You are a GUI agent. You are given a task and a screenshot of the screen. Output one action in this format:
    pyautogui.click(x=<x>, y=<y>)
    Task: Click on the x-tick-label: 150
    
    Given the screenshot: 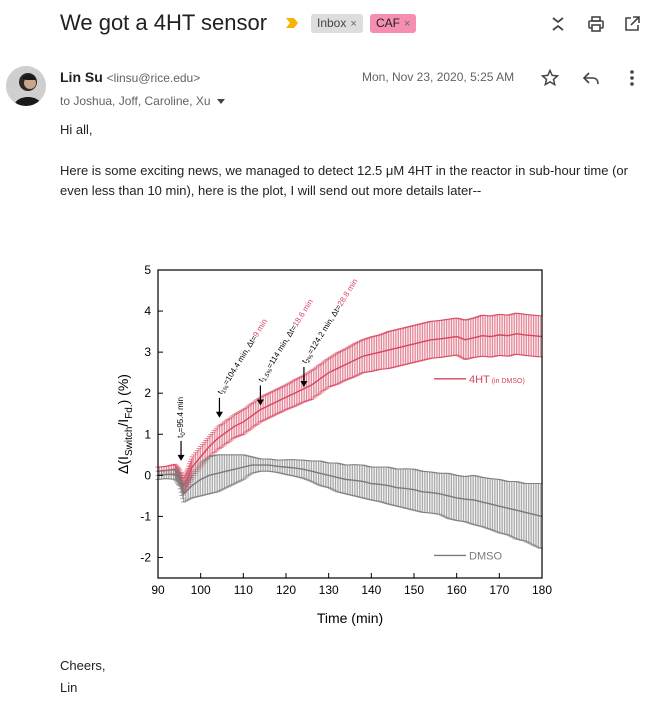 What is the action you would take?
    pyautogui.click(x=414, y=590)
    